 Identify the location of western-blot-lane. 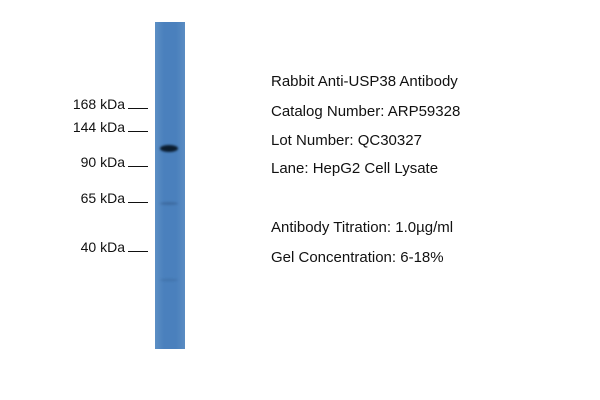
(170, 185).